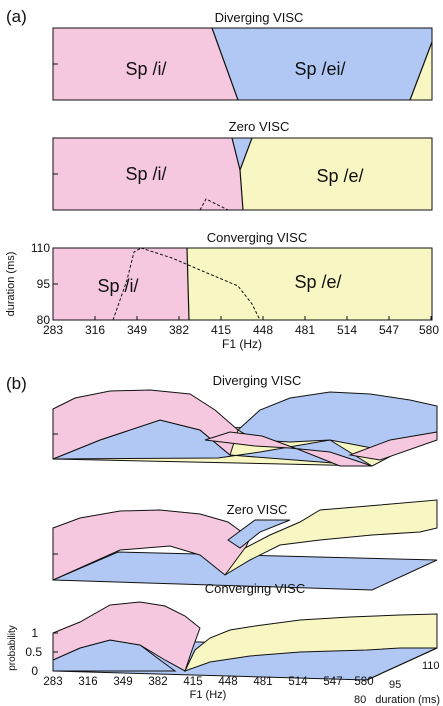  Describe the element at coordinates (259, 126) in the screenshot. I see `a-zero-title: Zero VISC` at that location.